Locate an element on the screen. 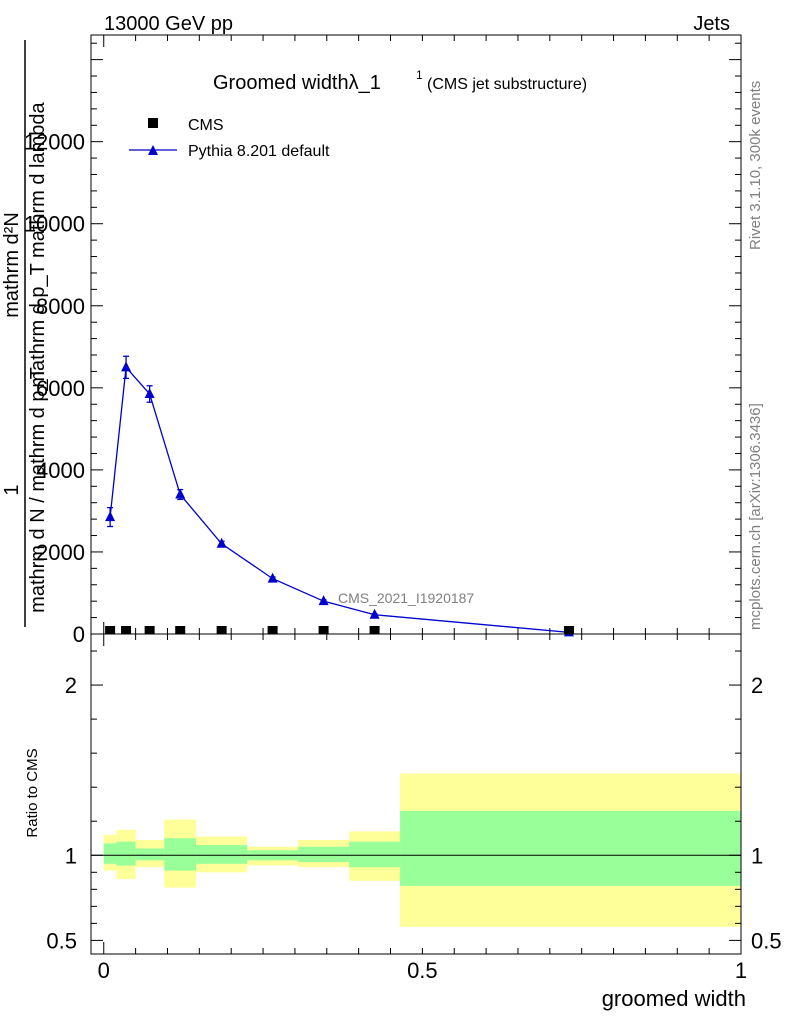 The width and height of the screenshot is (786, 1024). legend-pythia-label: Pythia 8.201 default is located at coordinates (259, 151).